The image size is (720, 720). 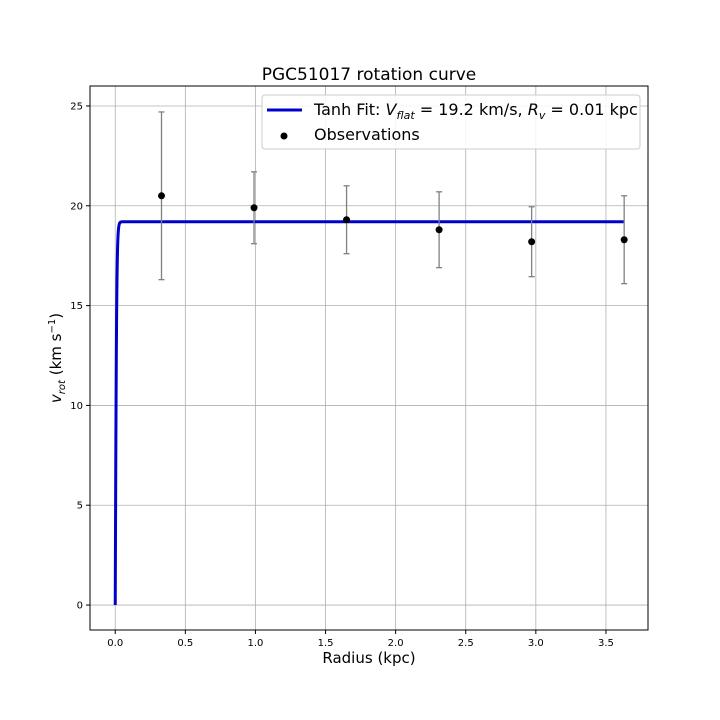 I want to click on x-tick-label: 0.0, so click(x=115, y=643).